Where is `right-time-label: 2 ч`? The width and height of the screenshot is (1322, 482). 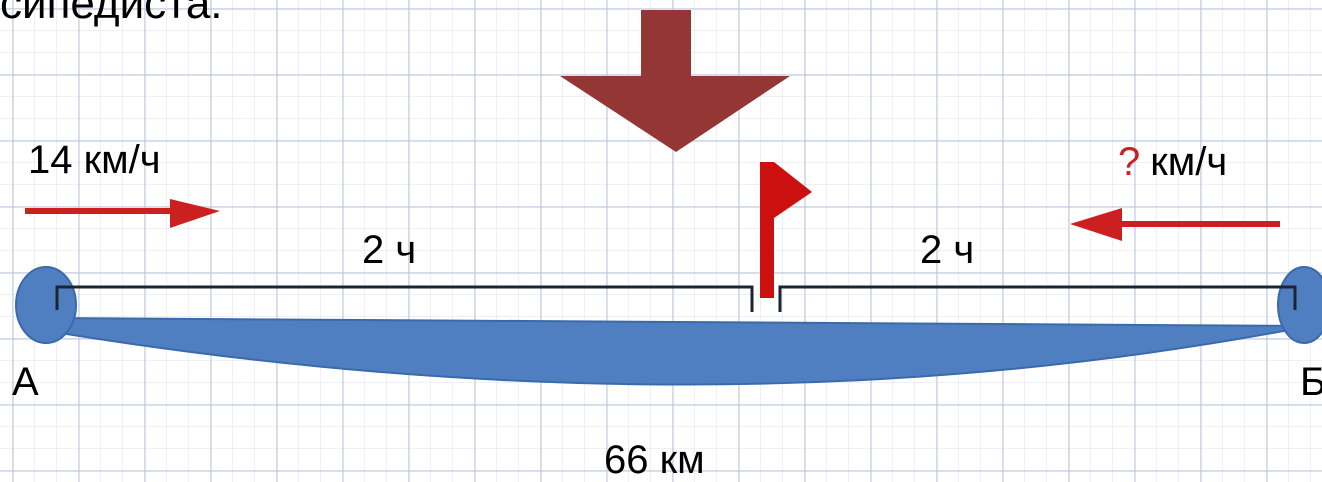
right-time-label: 2 ч is located at coordinates (947, 250).